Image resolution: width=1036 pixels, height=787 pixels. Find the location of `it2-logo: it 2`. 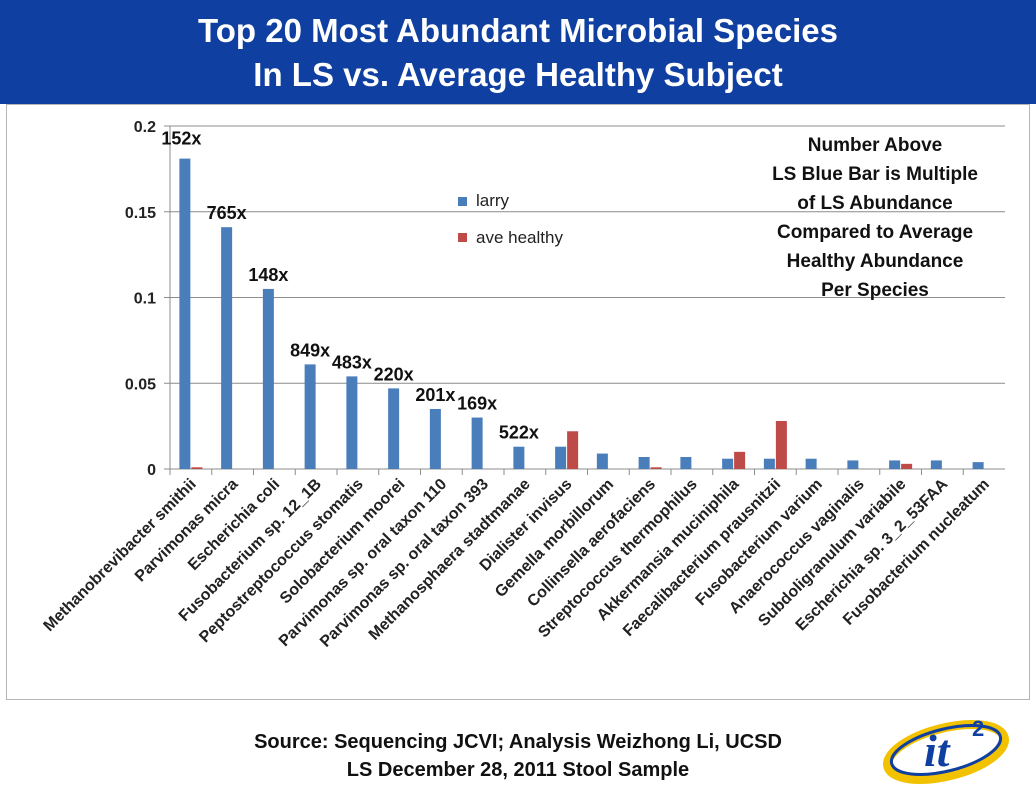

it2-logo: it 2 is located at coordinates (946, 750).